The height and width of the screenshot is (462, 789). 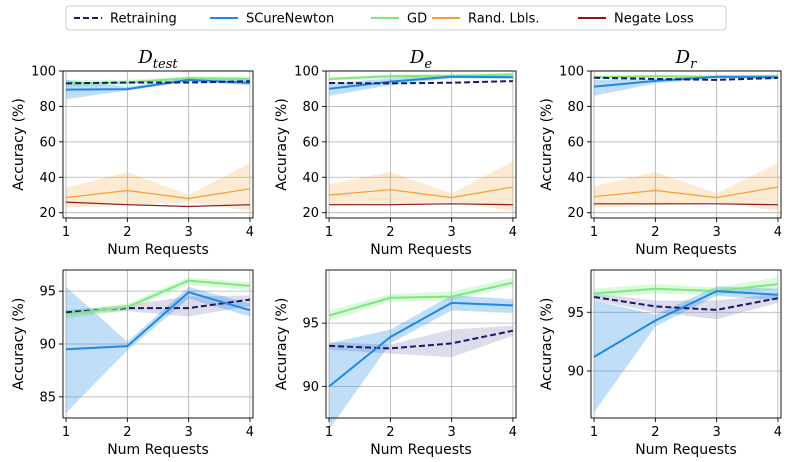 I want to click on legend-label: Negate Loss, so click(x=654, y=19).